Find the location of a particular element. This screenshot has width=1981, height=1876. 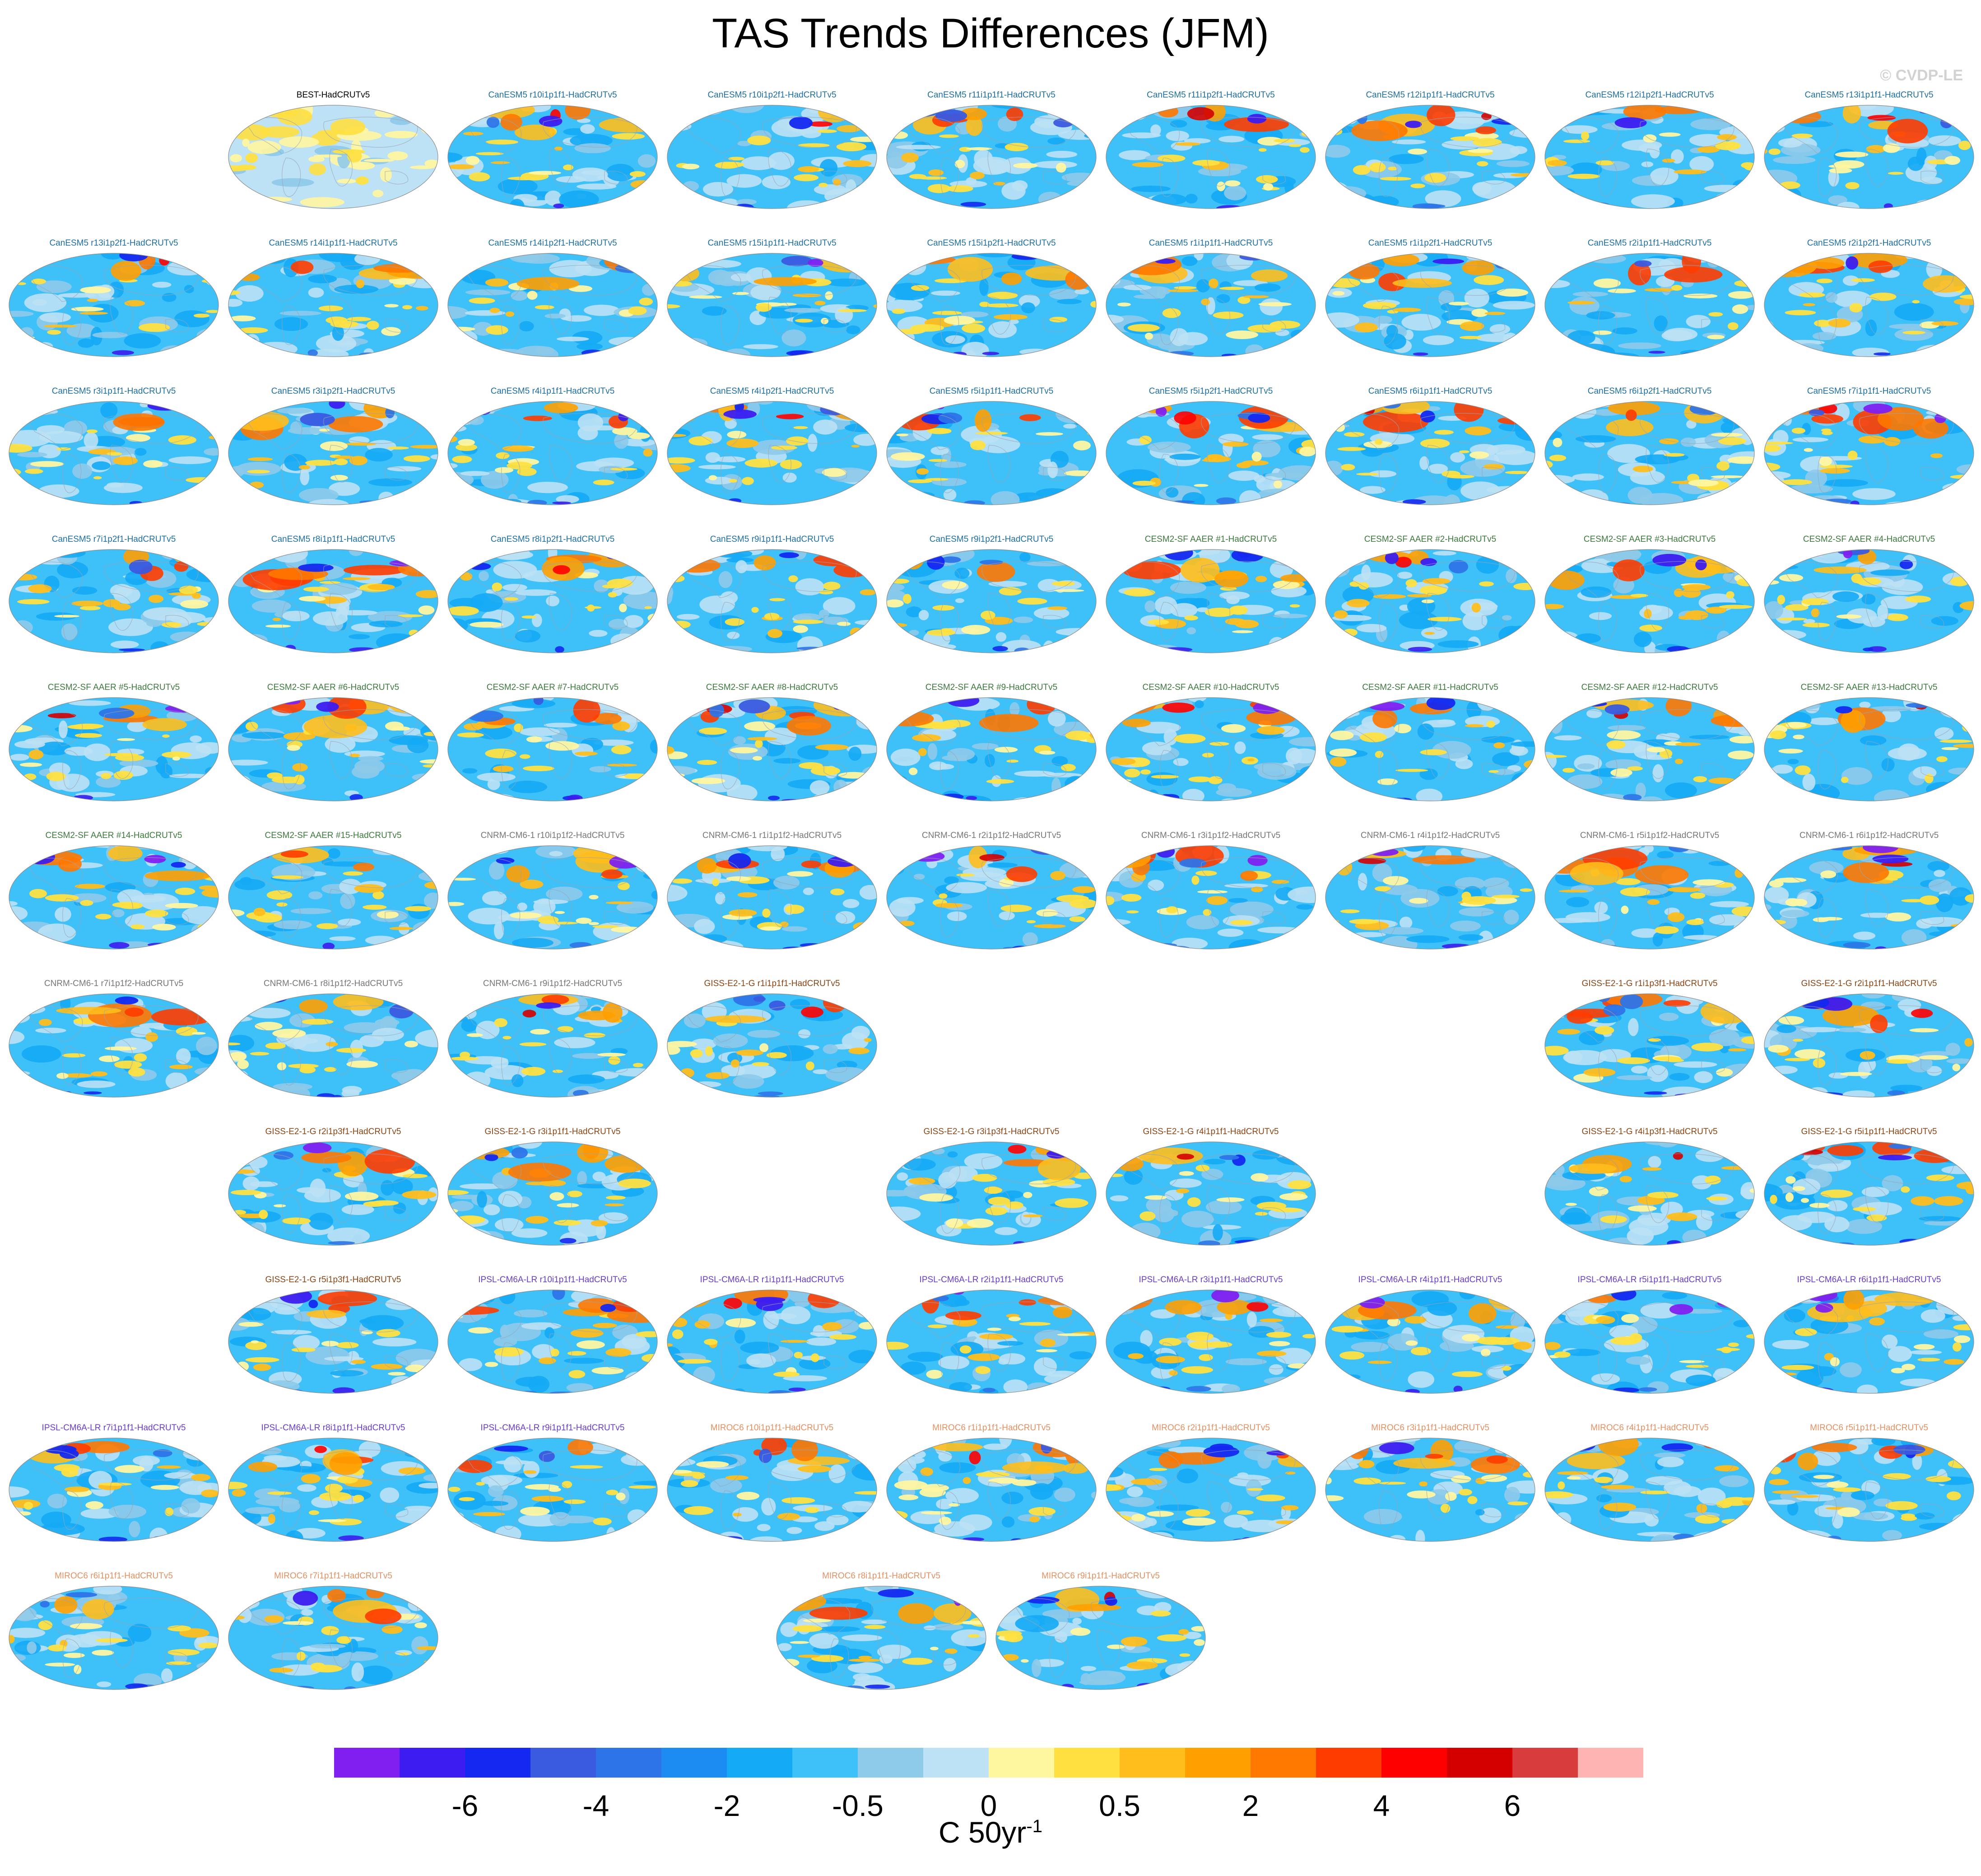

panel-title: CESM2-SF AAER #7-HadCRUTv5 is located at coordinates (552, 687).